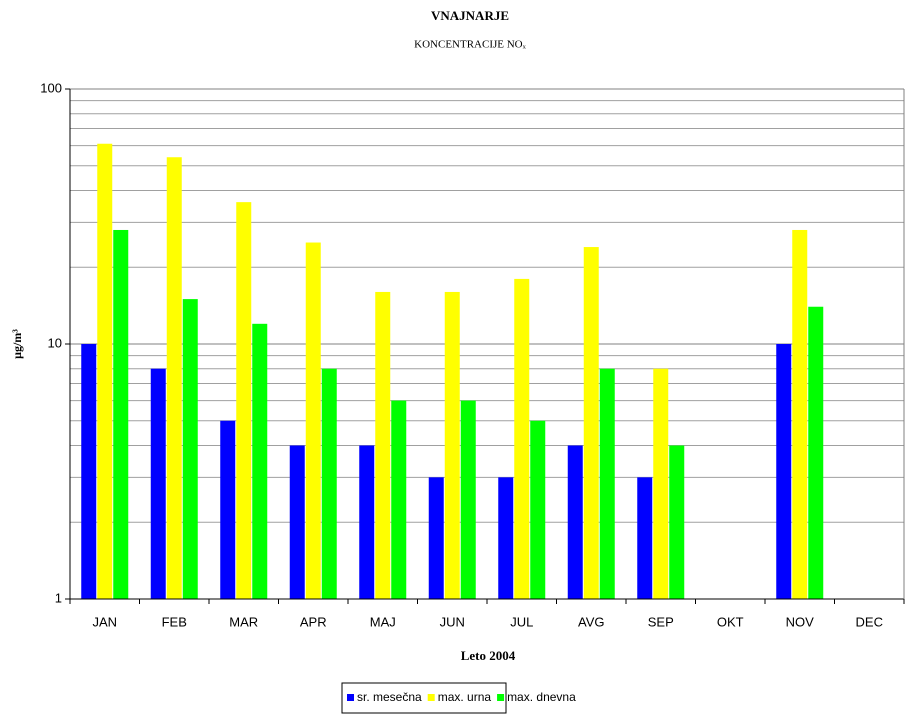  Describe the element at coordinates (51, 87) in the screenshot. I see `y-tick-label: 100` at that location.